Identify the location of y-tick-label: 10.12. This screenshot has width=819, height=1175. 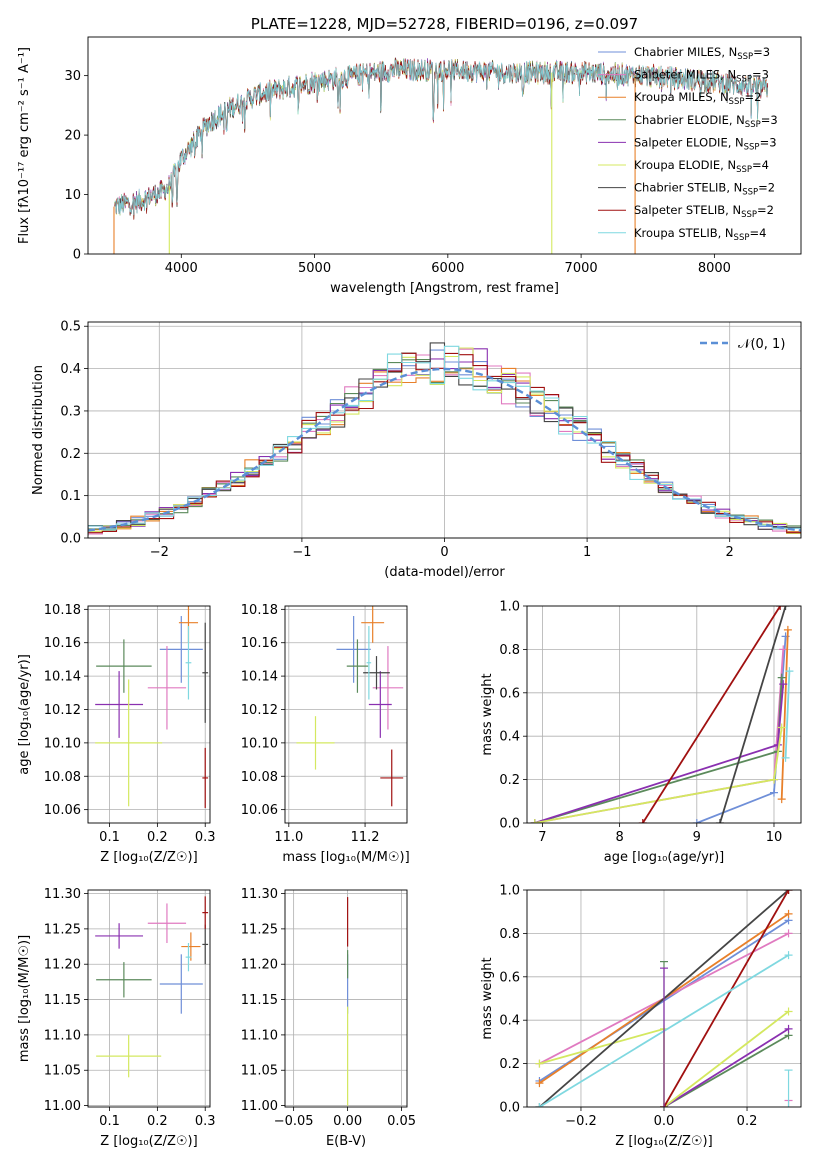
(259, 710).